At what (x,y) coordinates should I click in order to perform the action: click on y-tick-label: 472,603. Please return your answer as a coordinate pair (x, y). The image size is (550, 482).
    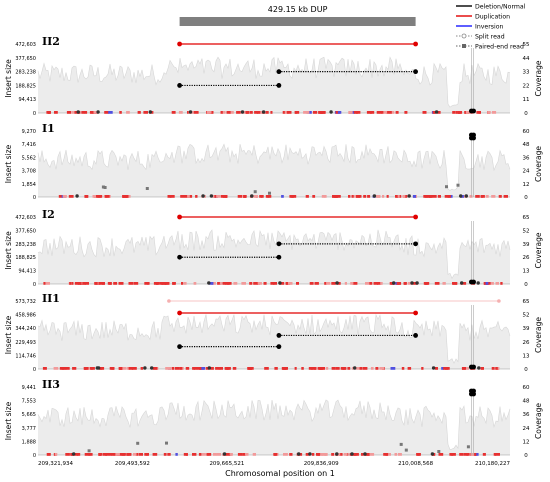
    Looking at the image, I should click on (25, 45).